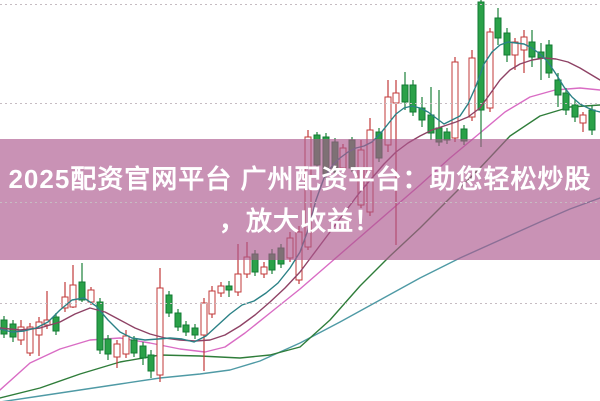 Image resolution: width=600 pixels, height=401 pixels. Describe the element at coordinates (299, 220) in the screenshot. I see `promo-line-2: ，放大收益！` at that location.